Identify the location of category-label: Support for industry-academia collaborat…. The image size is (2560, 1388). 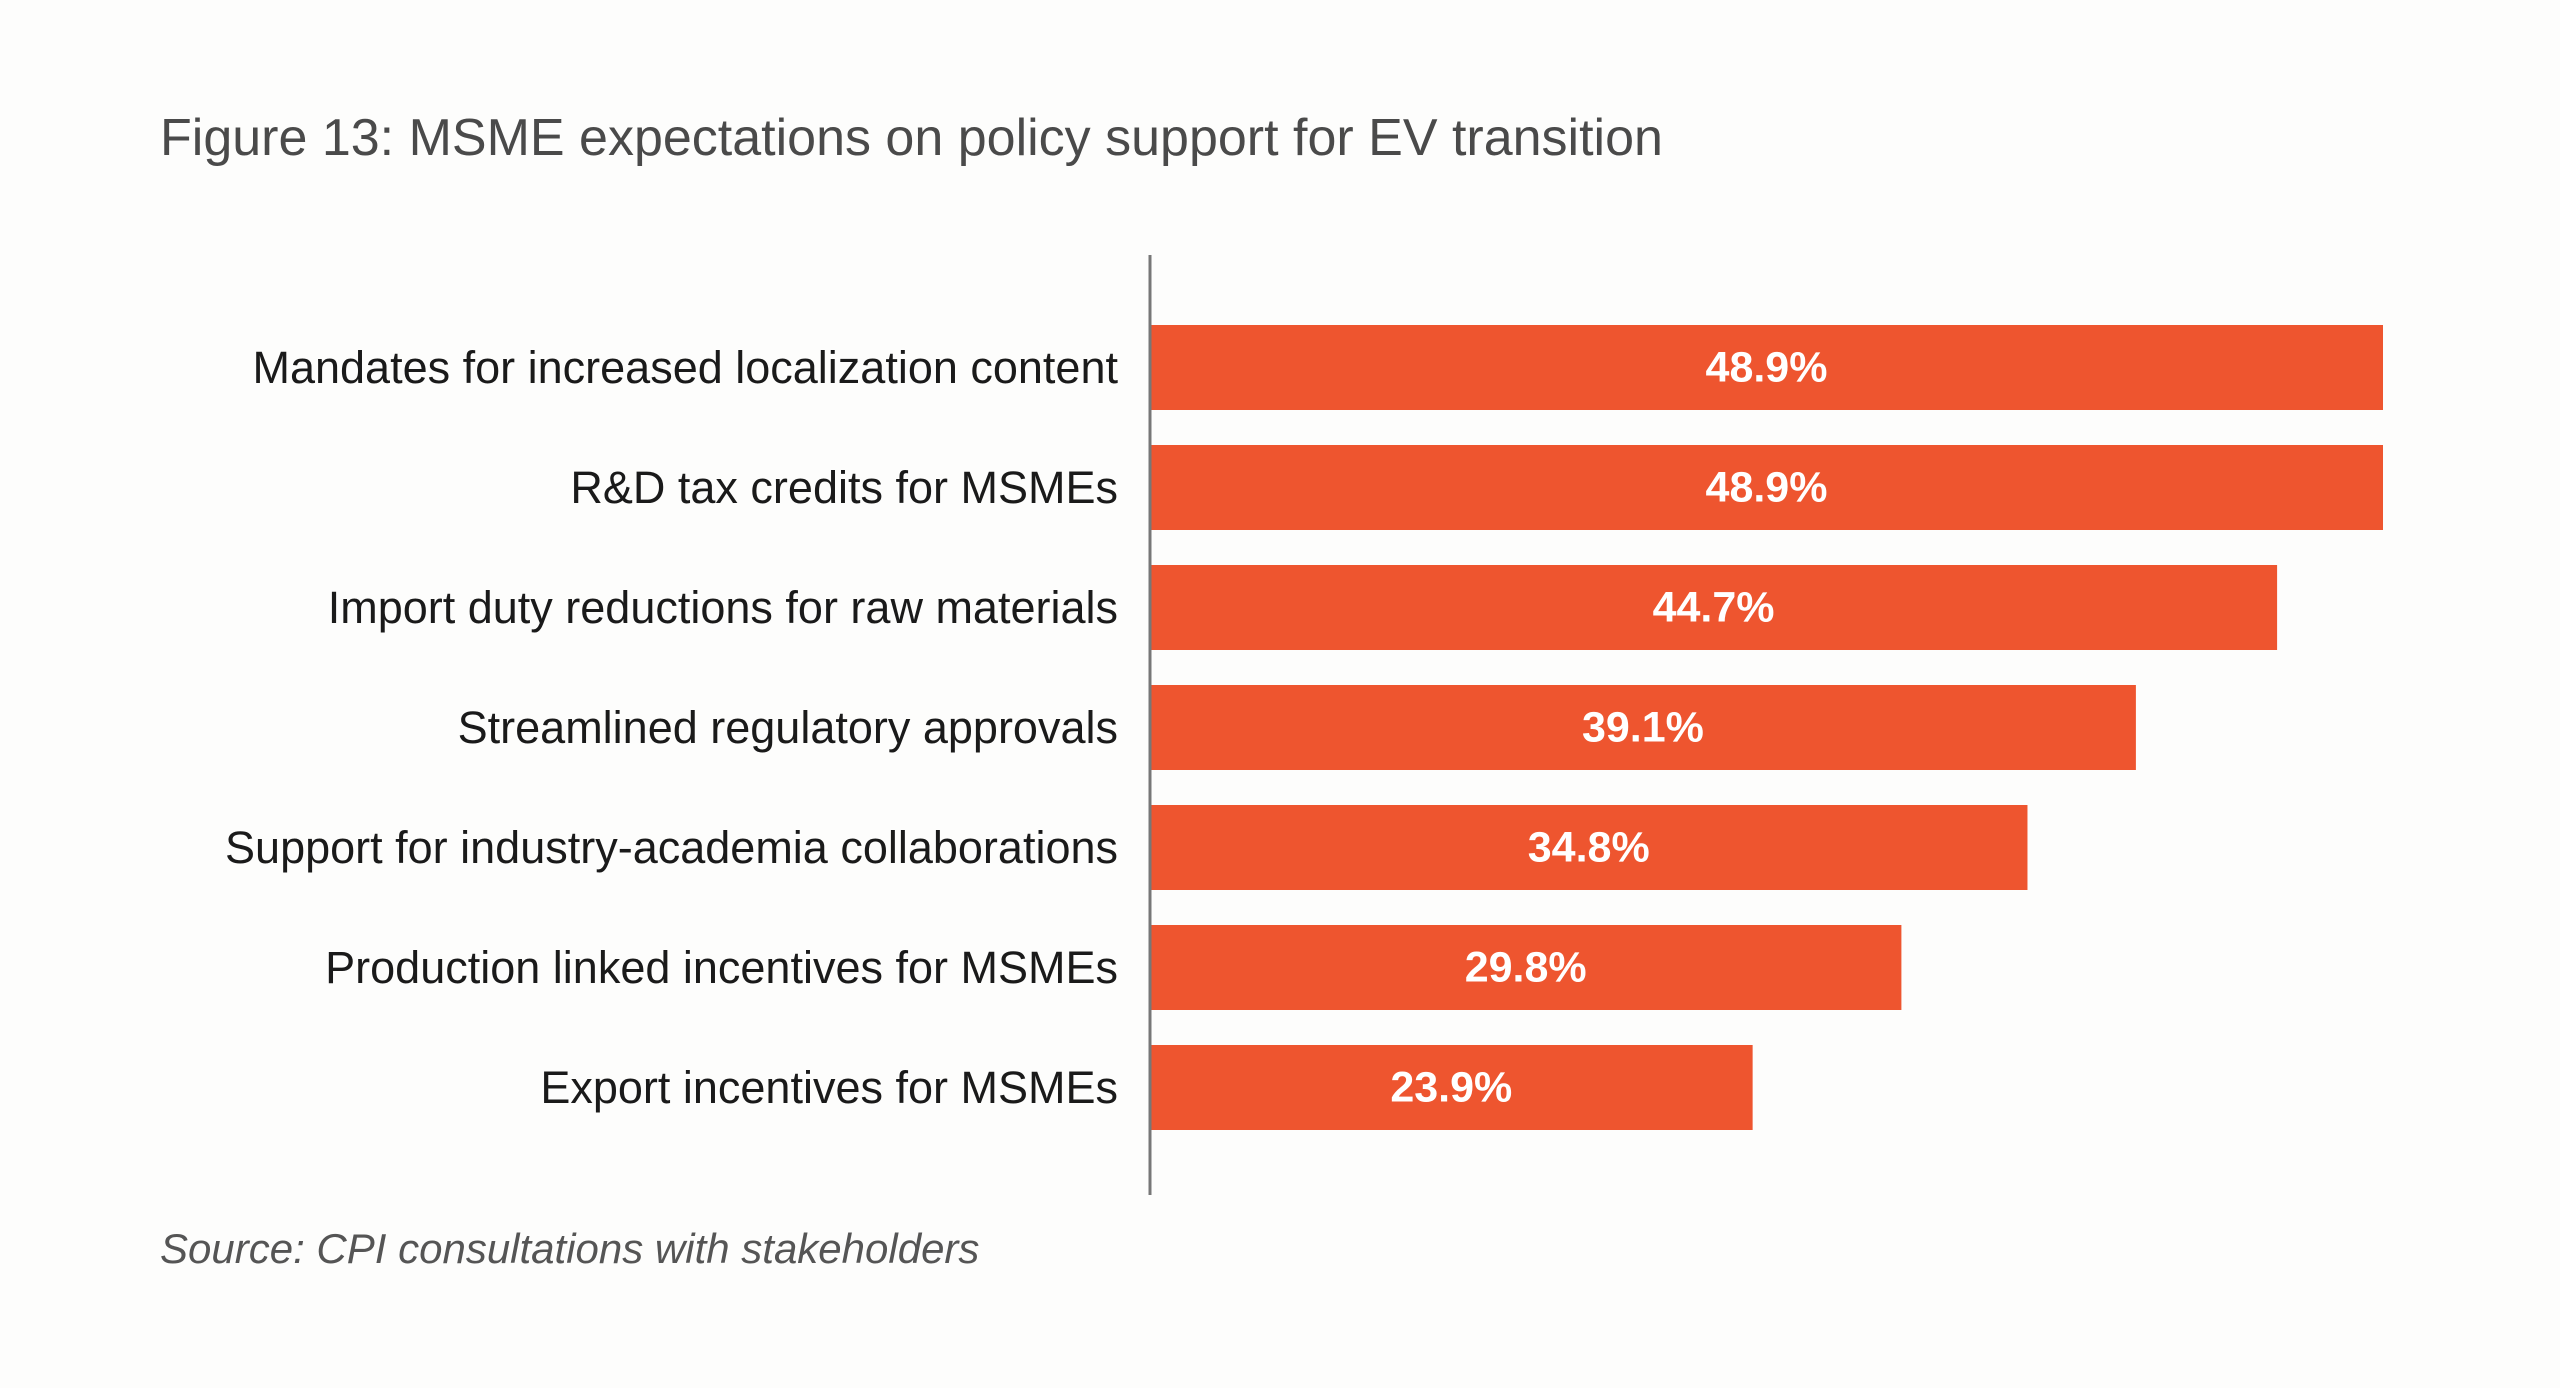
(671, 847).